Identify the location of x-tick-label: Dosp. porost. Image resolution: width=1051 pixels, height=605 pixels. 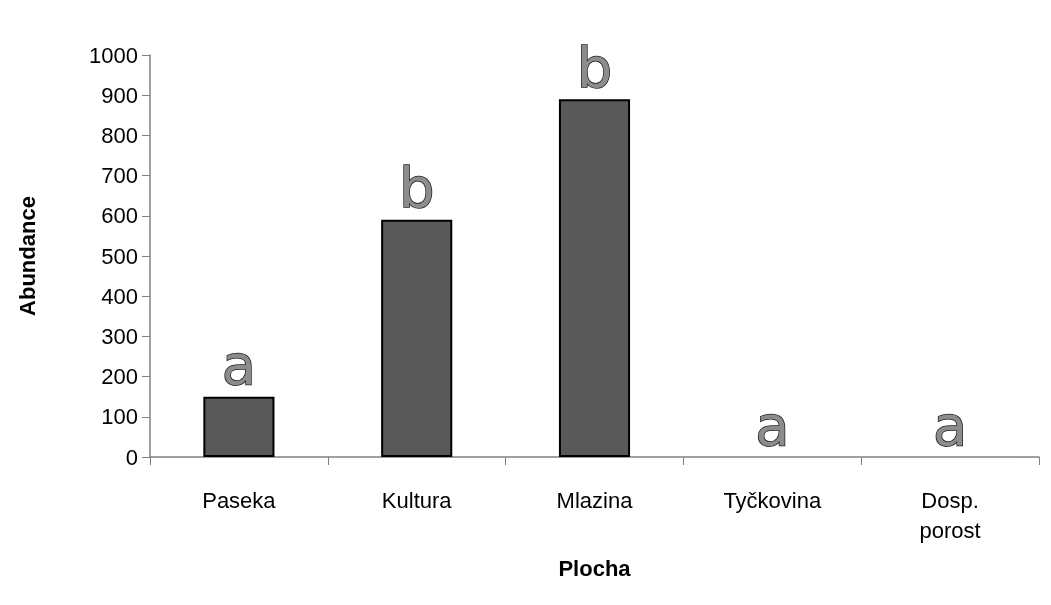
(950, 515).